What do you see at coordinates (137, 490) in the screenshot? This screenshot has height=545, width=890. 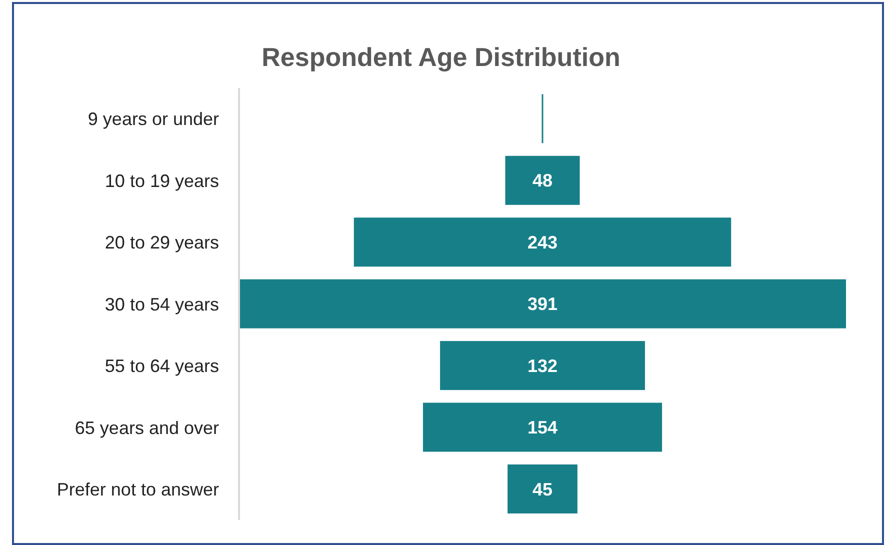 I see `category-label: Prefer not to answer` at bounding box center [137, 490].